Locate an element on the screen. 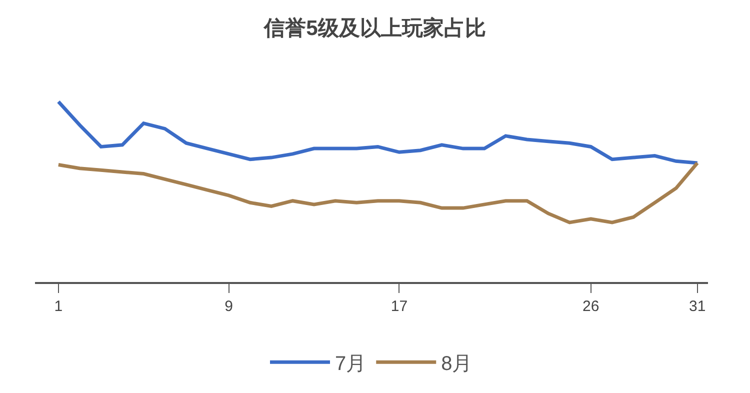 The image size is (750, 393). x-tick-label: 9 is located at coordinates (228, 306).